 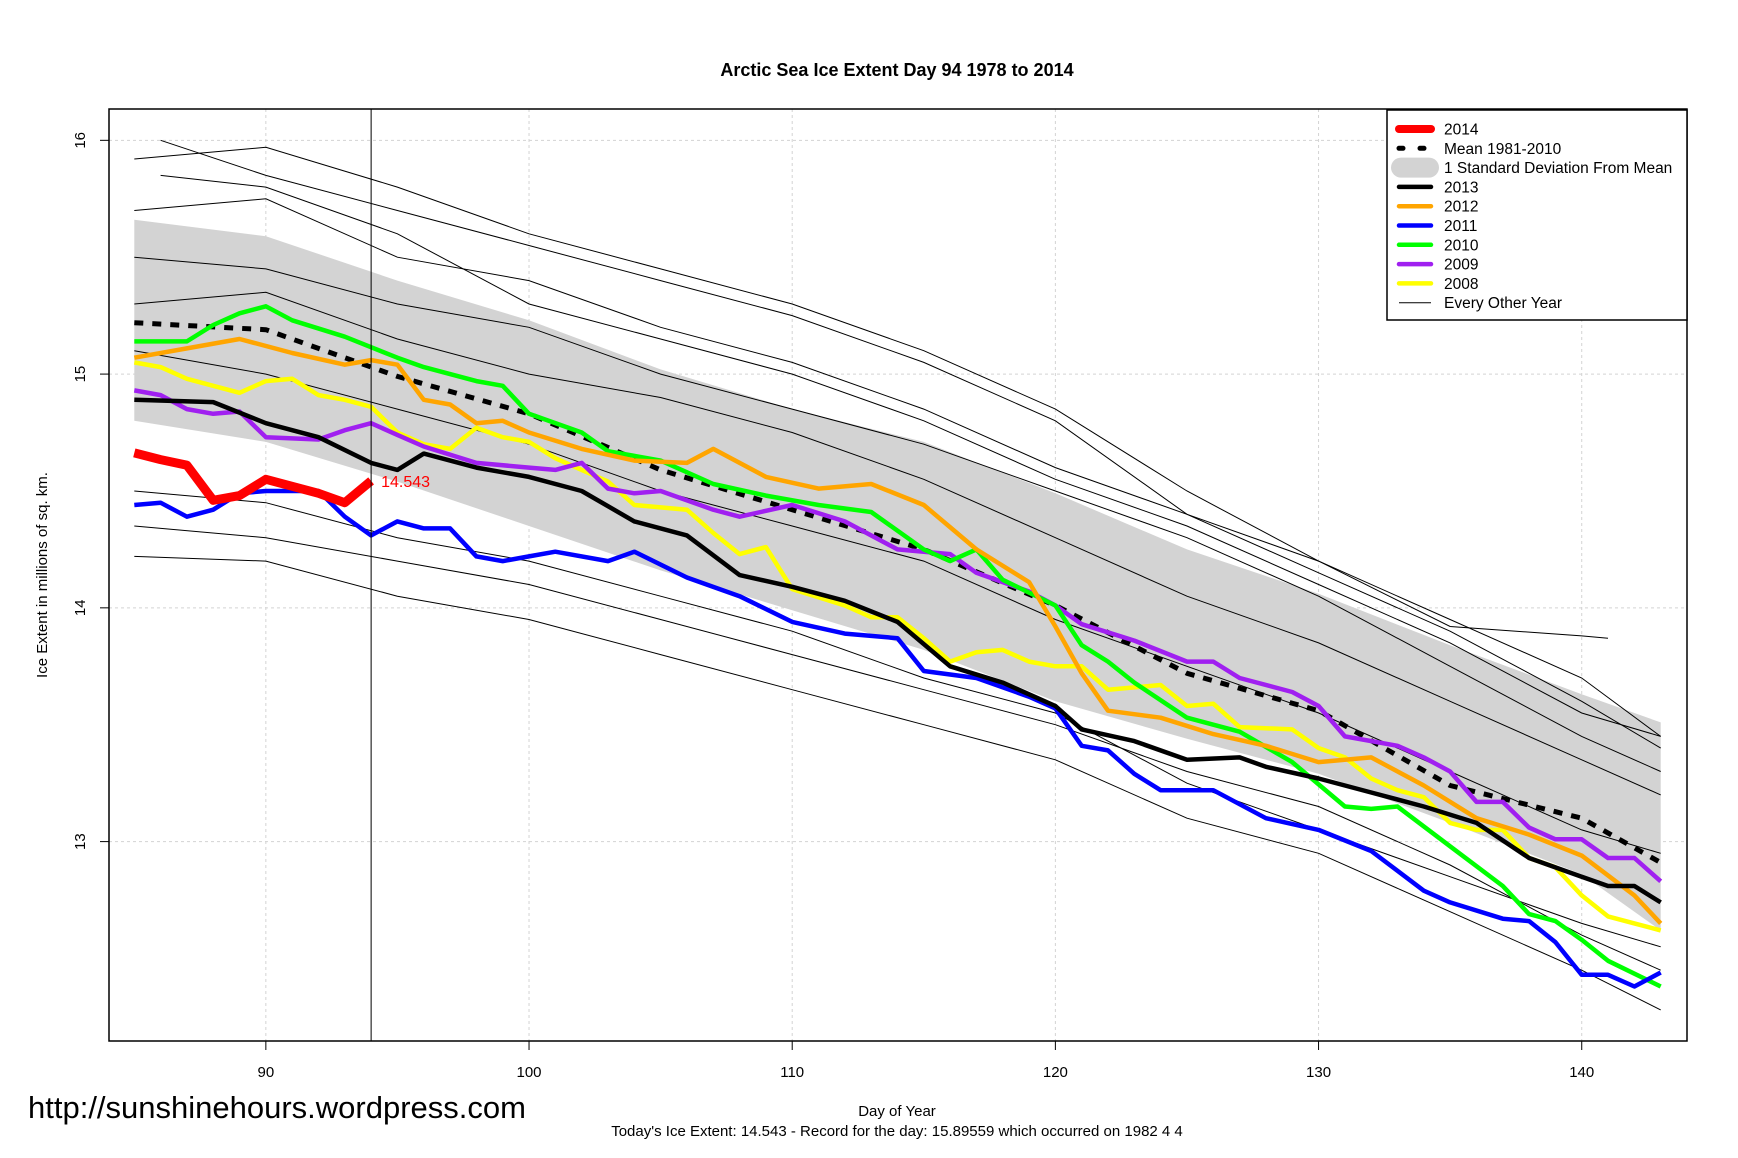 I want to click on x-axis-label: Day of Year, so click(x=897, y=1111).